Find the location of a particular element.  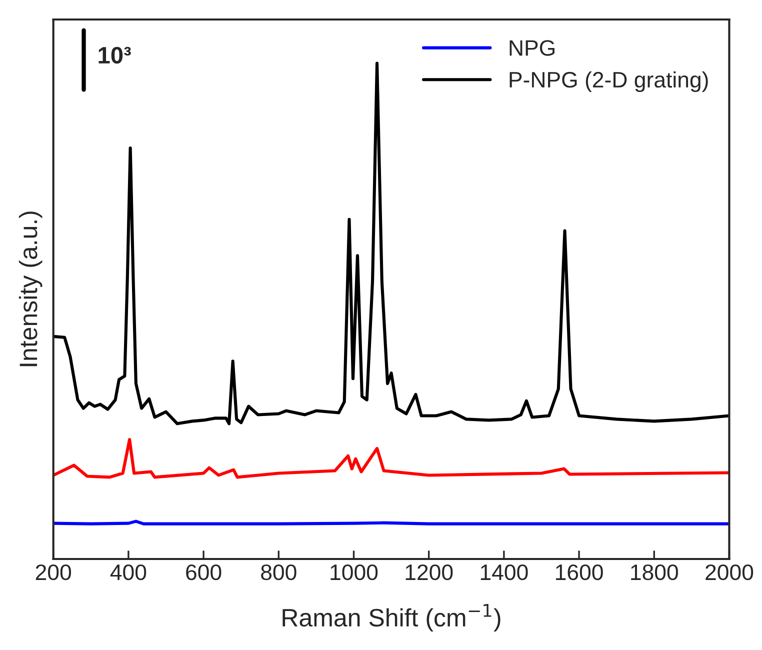

x-tick-label: 400 is located at coordinates (128, 572).